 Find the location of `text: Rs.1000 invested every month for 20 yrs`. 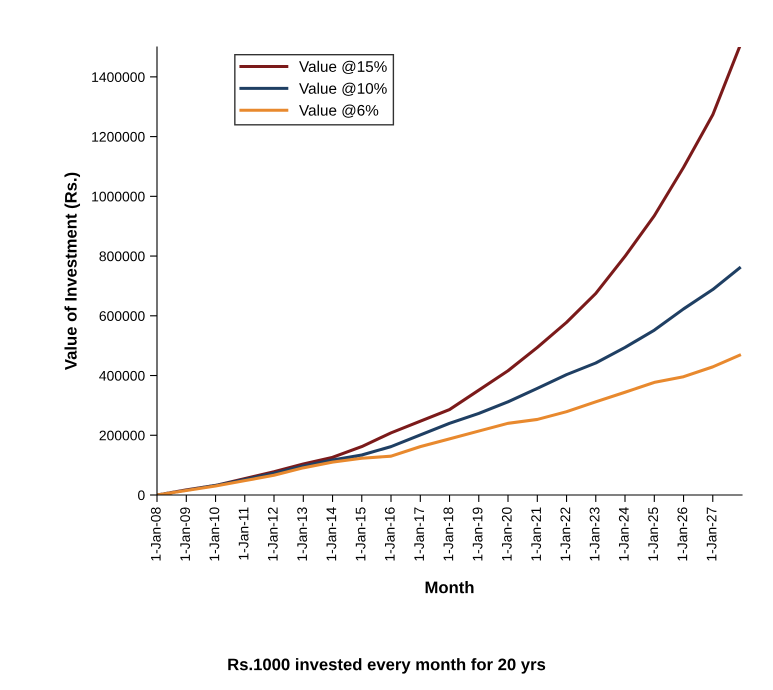

text: Rs.1000 invested every month for 20 yrs is located at coordinates (387, 666).